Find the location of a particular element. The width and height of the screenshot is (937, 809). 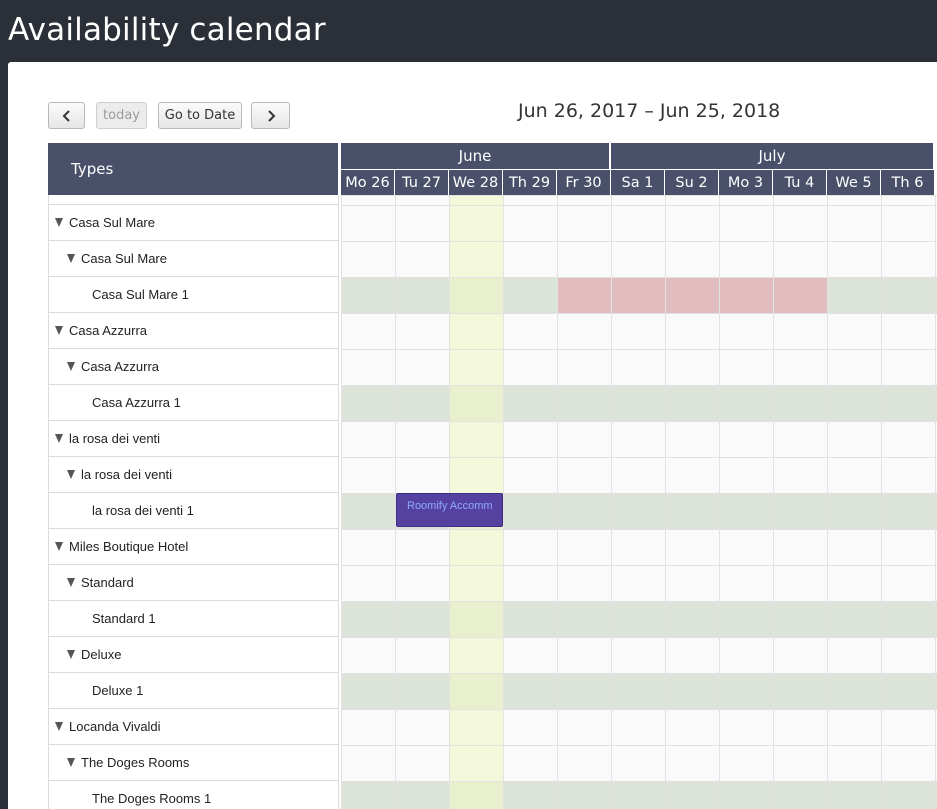

resource-label: Locanda Vivaldi is located at coordinates (115, 726).